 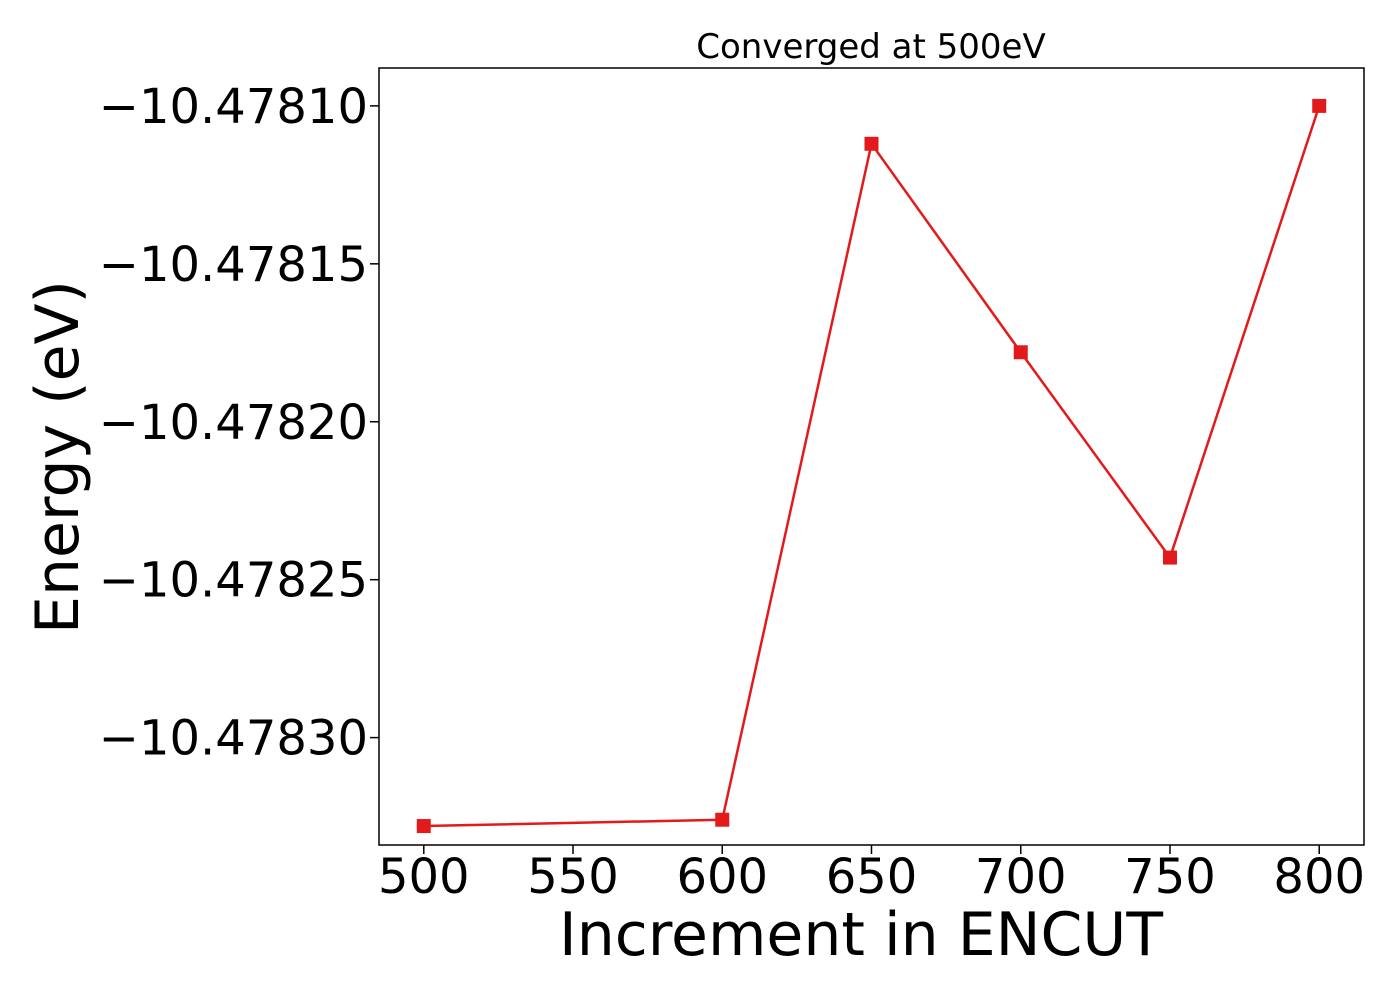 I want to click on x-axis-ticks: 500 550 600 650 700 750 800, so click(x=871, y=875).